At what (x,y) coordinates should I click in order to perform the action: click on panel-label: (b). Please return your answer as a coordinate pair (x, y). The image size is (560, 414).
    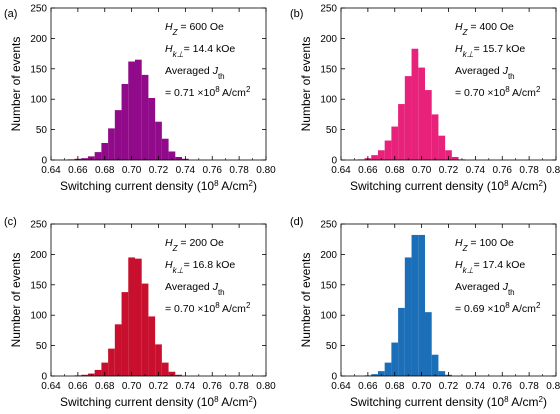
    Looking at the image, I should click on (296, 14).